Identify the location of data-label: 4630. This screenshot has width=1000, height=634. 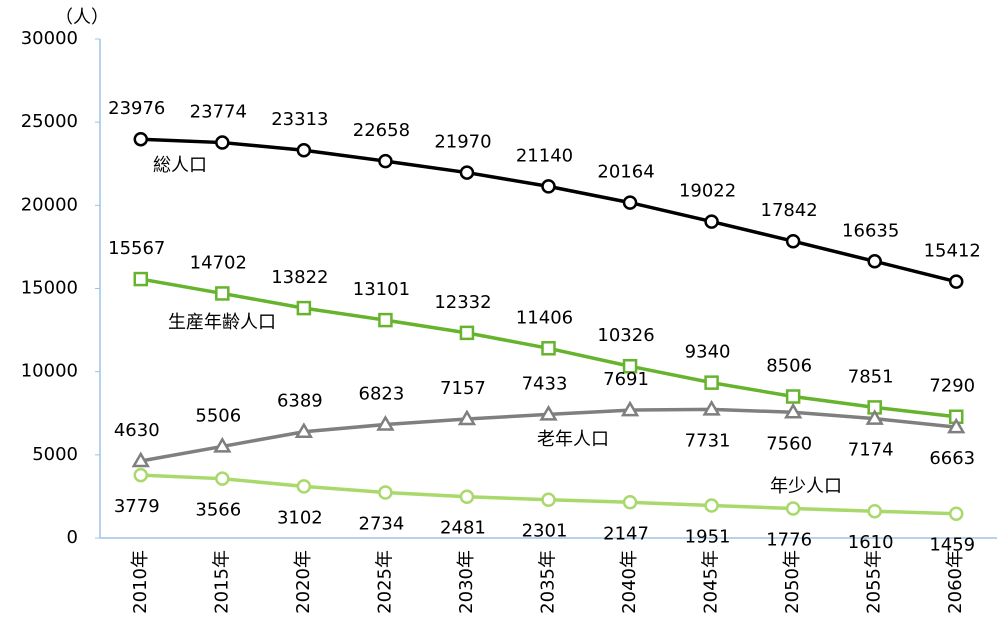
(137, 430).